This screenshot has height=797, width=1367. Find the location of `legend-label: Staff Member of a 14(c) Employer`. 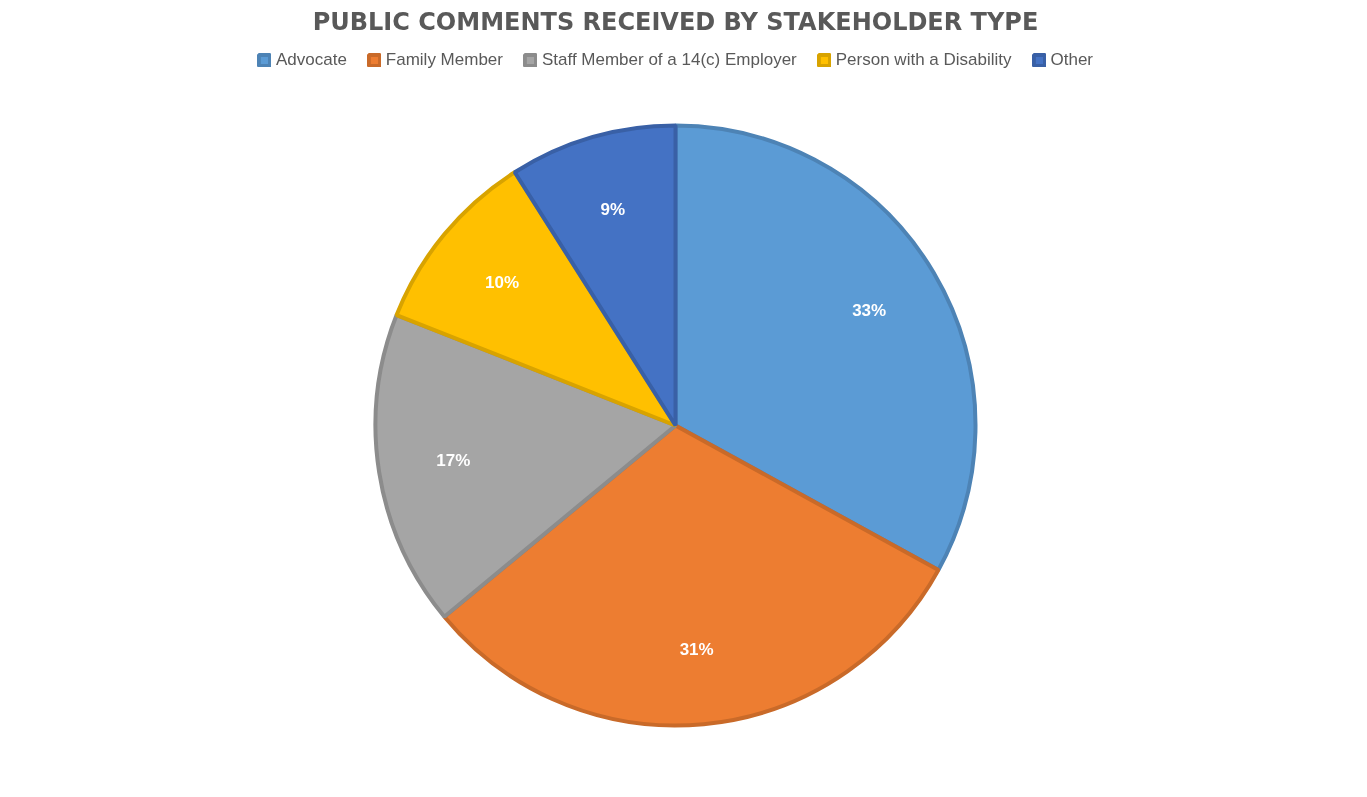

legend-label: Staff Member of a 14(c) Employer is located at coordinates (669, 60).